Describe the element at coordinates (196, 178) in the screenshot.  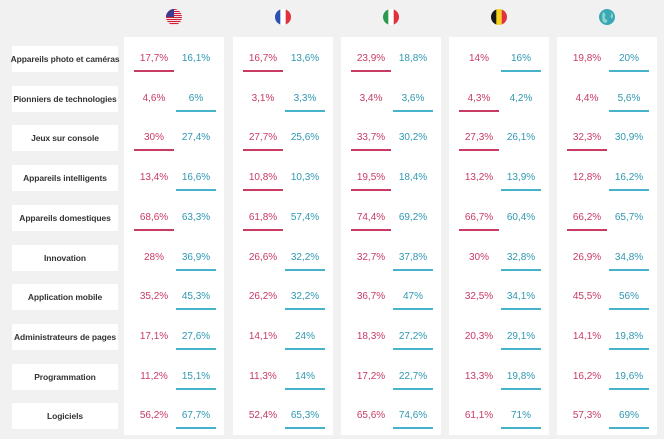
I see `table-cell: 16,6%` at that location.